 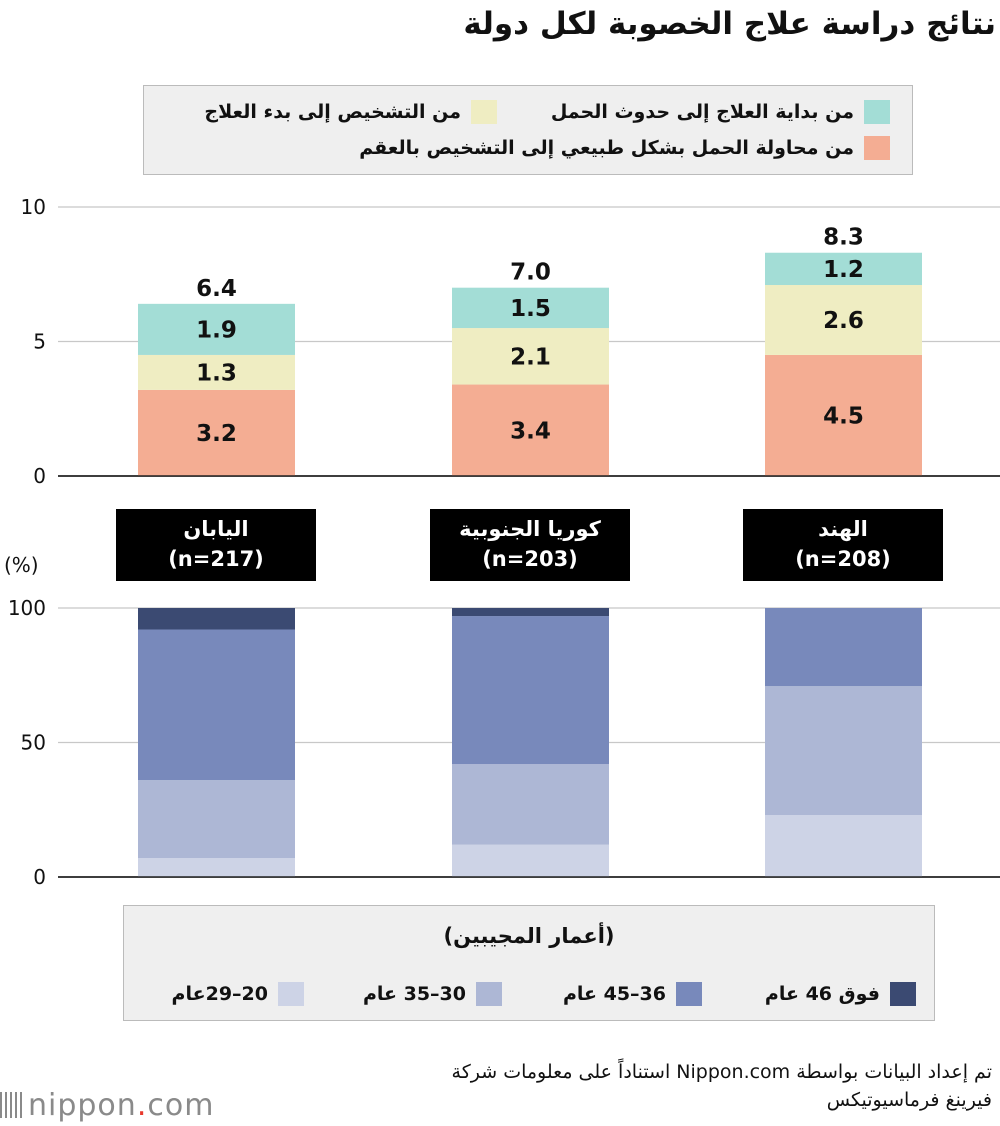 What do you see at coordinates (530, 545) in the screenshot?
I see `country-label-south-korea: كوريا الجنوبية (n=203)` at bounding box center [530, 545].